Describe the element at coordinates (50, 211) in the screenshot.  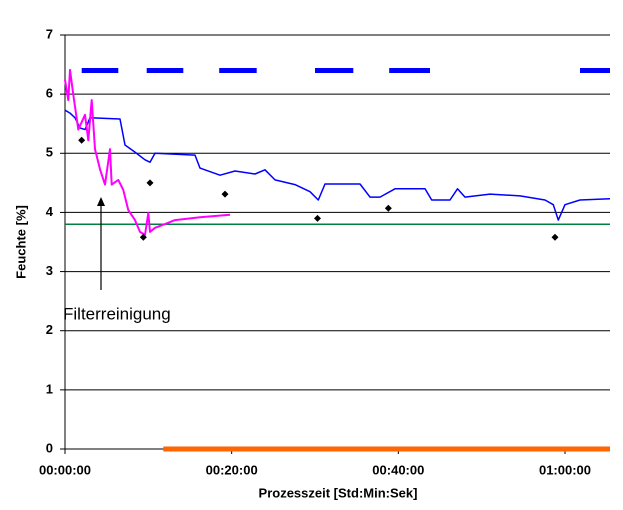
I see `y-tick-label: 4` at that location.